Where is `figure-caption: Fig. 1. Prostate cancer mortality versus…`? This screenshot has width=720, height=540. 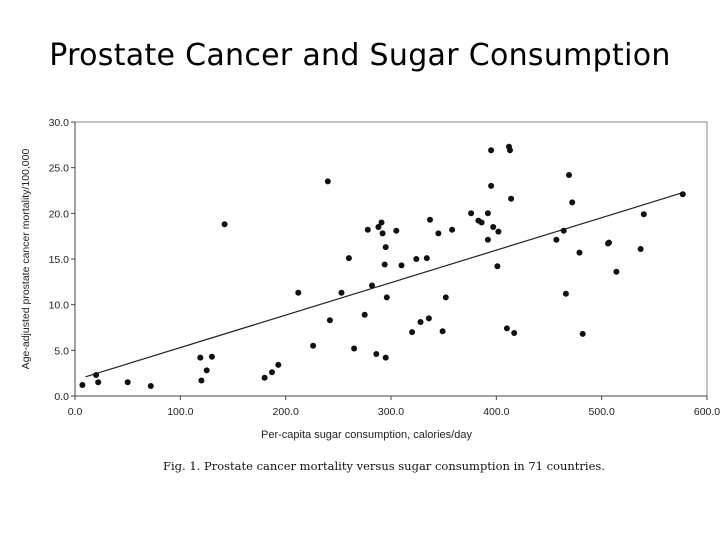 figure-caption: Fig. 1. Prostate cancer mortality versus… is located at coordinates (384, 466).